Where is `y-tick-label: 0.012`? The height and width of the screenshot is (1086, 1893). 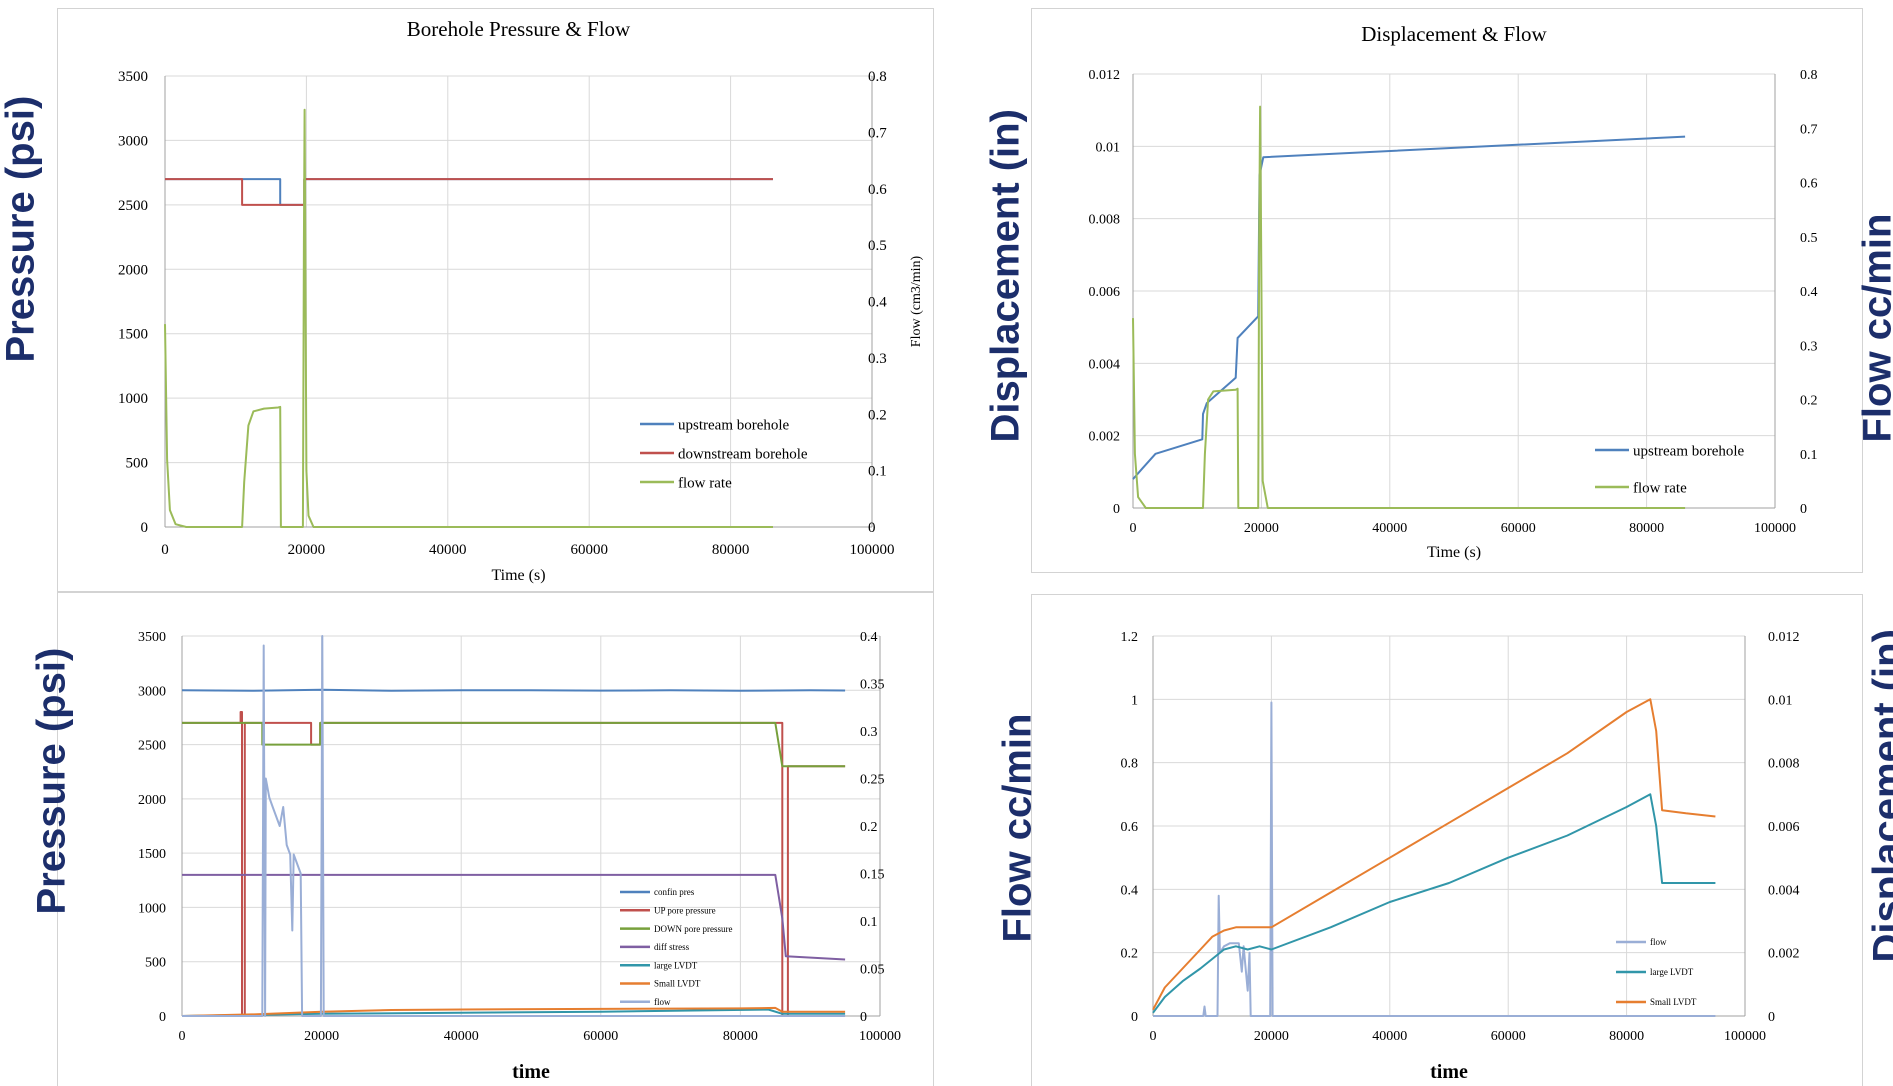 y-tick-label: 0.012 is located at coordinates (1105, 75).